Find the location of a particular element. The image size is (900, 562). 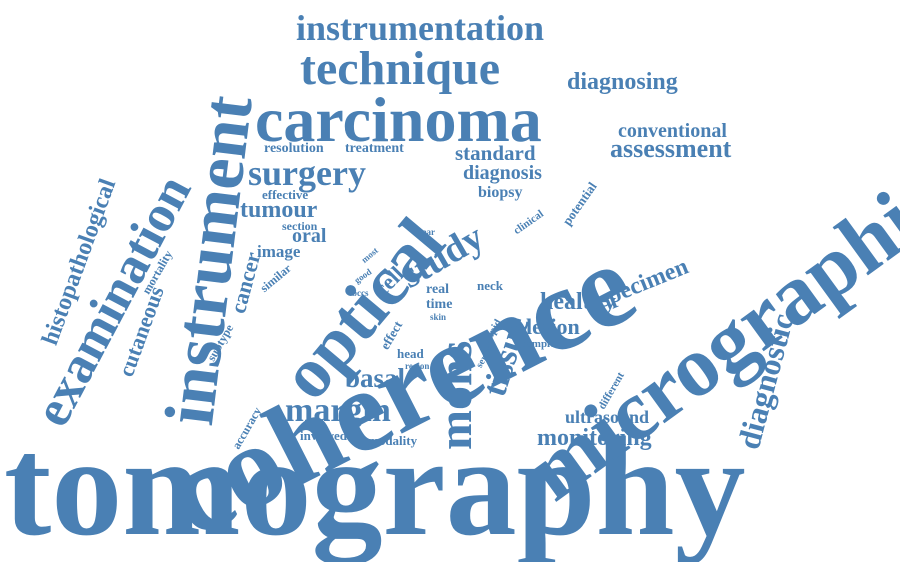

word-skin: skin is located at coordinates (438, 317).